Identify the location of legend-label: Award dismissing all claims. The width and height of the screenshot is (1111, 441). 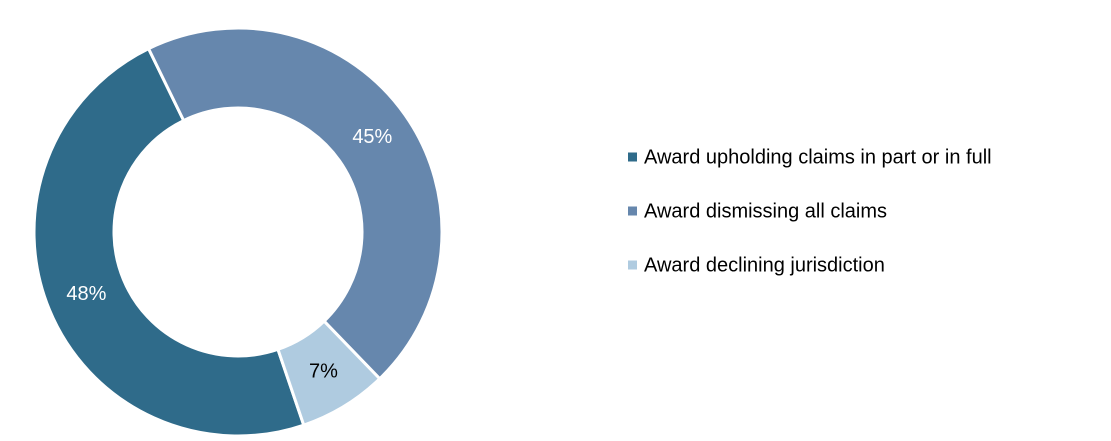
(765, 211).